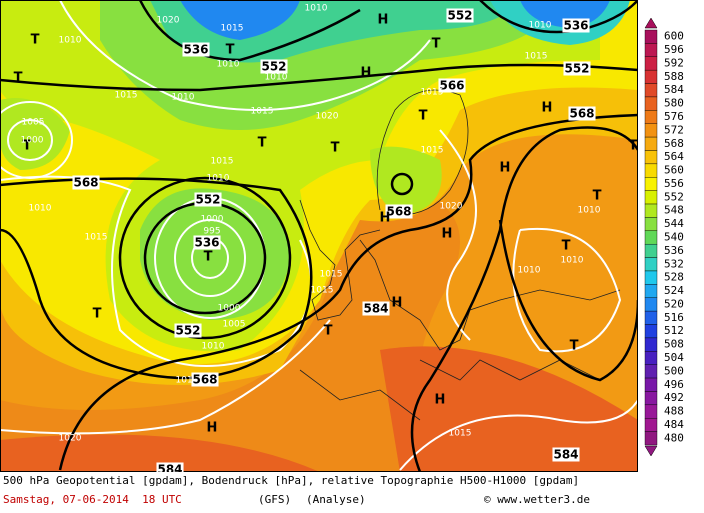 This screenshot has width=704, height=513. I want to click on pressure-label: 995, so click(211, 232).